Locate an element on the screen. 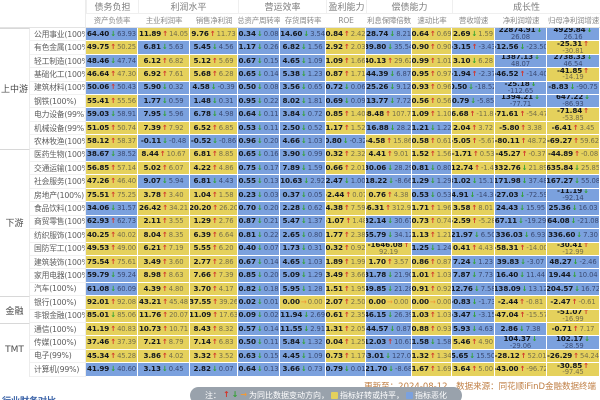  metric-cell: 55.41 ↑ 55.56 is located at coordinates (112, 102).